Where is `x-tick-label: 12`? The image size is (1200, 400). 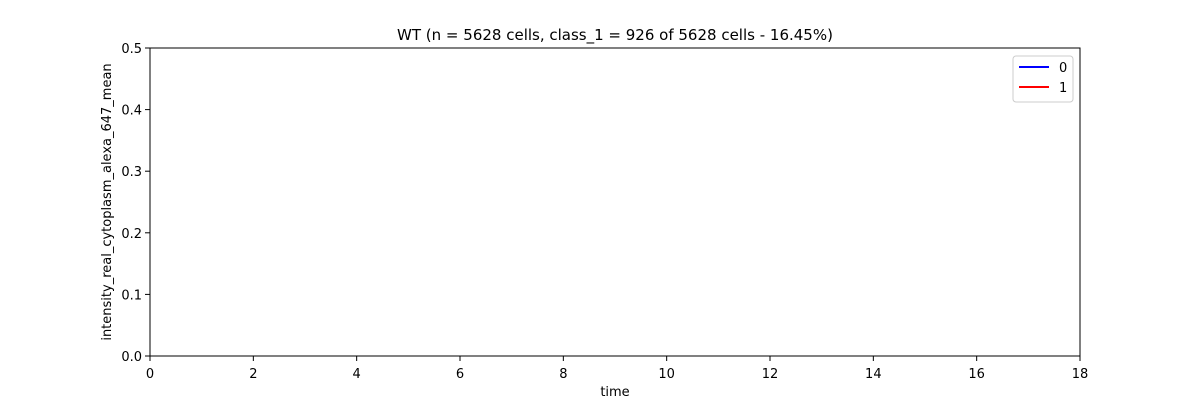 x-tick-label: 12 is located at coordinates (770, 374).